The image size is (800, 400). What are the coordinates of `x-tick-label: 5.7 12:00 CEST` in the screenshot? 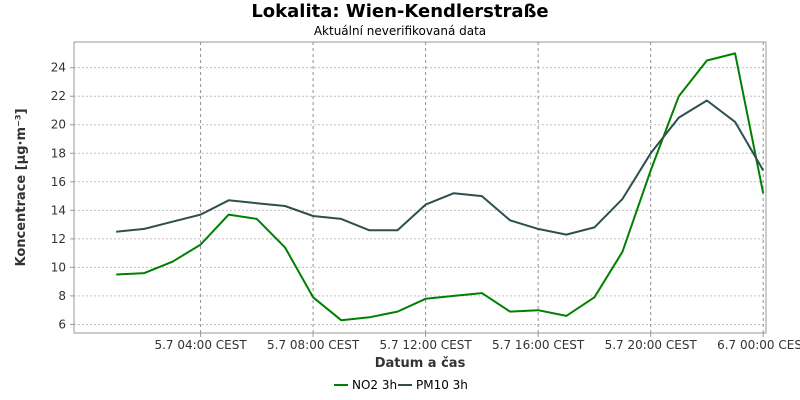 It's located at (426, 345).